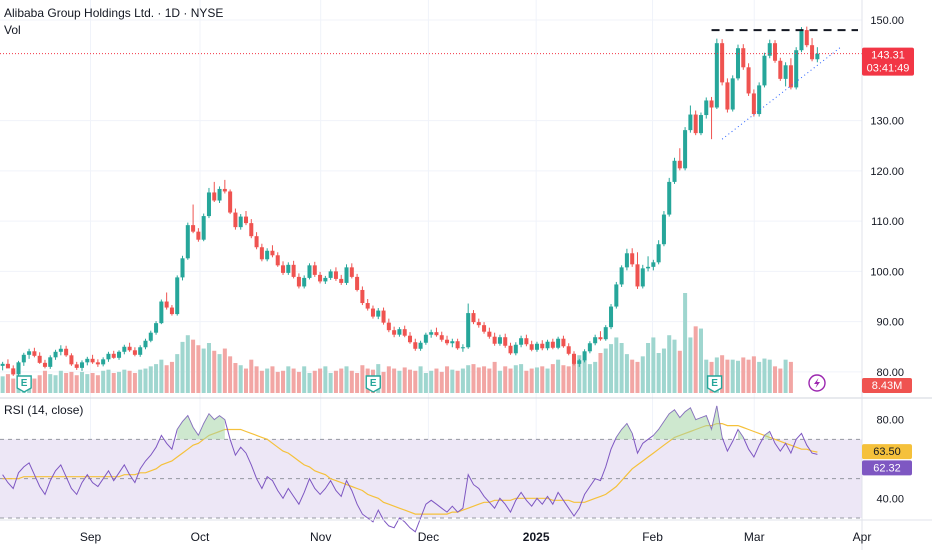  What do you see at coordinates (43, 410) in the screenshot?
I see `rsi-label: RSI (14, close)` at bounding box center [43, 410].